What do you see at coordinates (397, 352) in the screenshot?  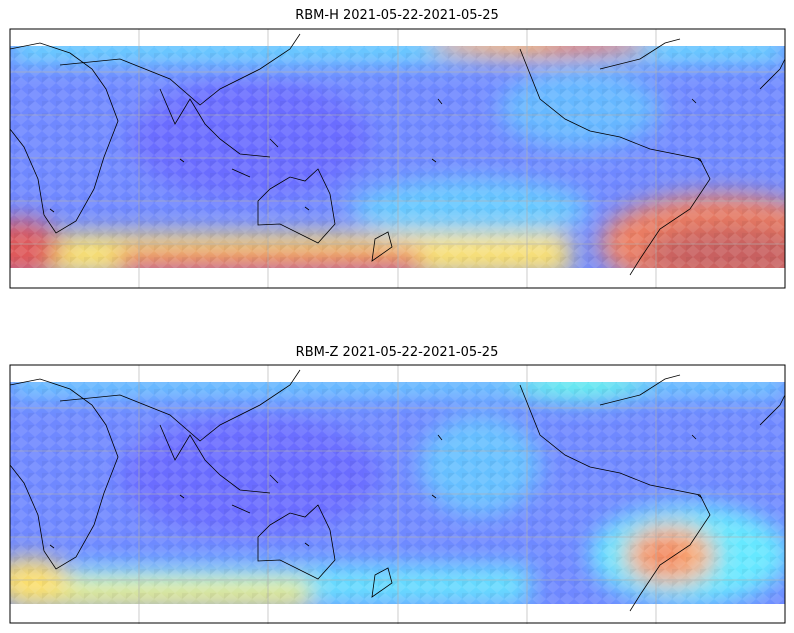 I see `panel-title: RBM-Z 2021-05-22-2021-05-25` at bounding box center [397, 352].